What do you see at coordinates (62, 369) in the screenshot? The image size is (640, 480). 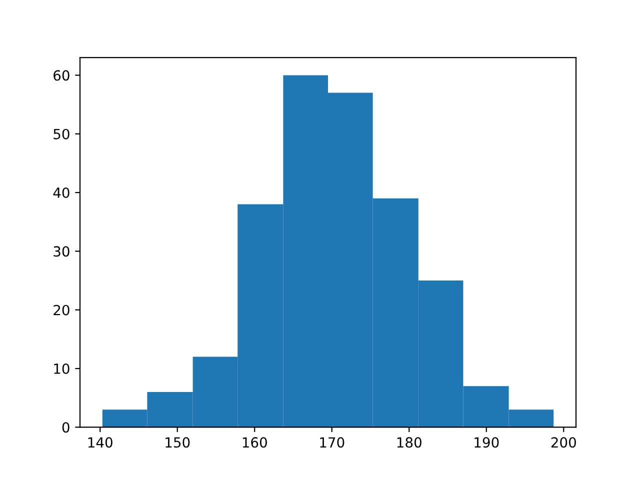 I see `y-tick-label: 10` at bounding box center [62, 369].